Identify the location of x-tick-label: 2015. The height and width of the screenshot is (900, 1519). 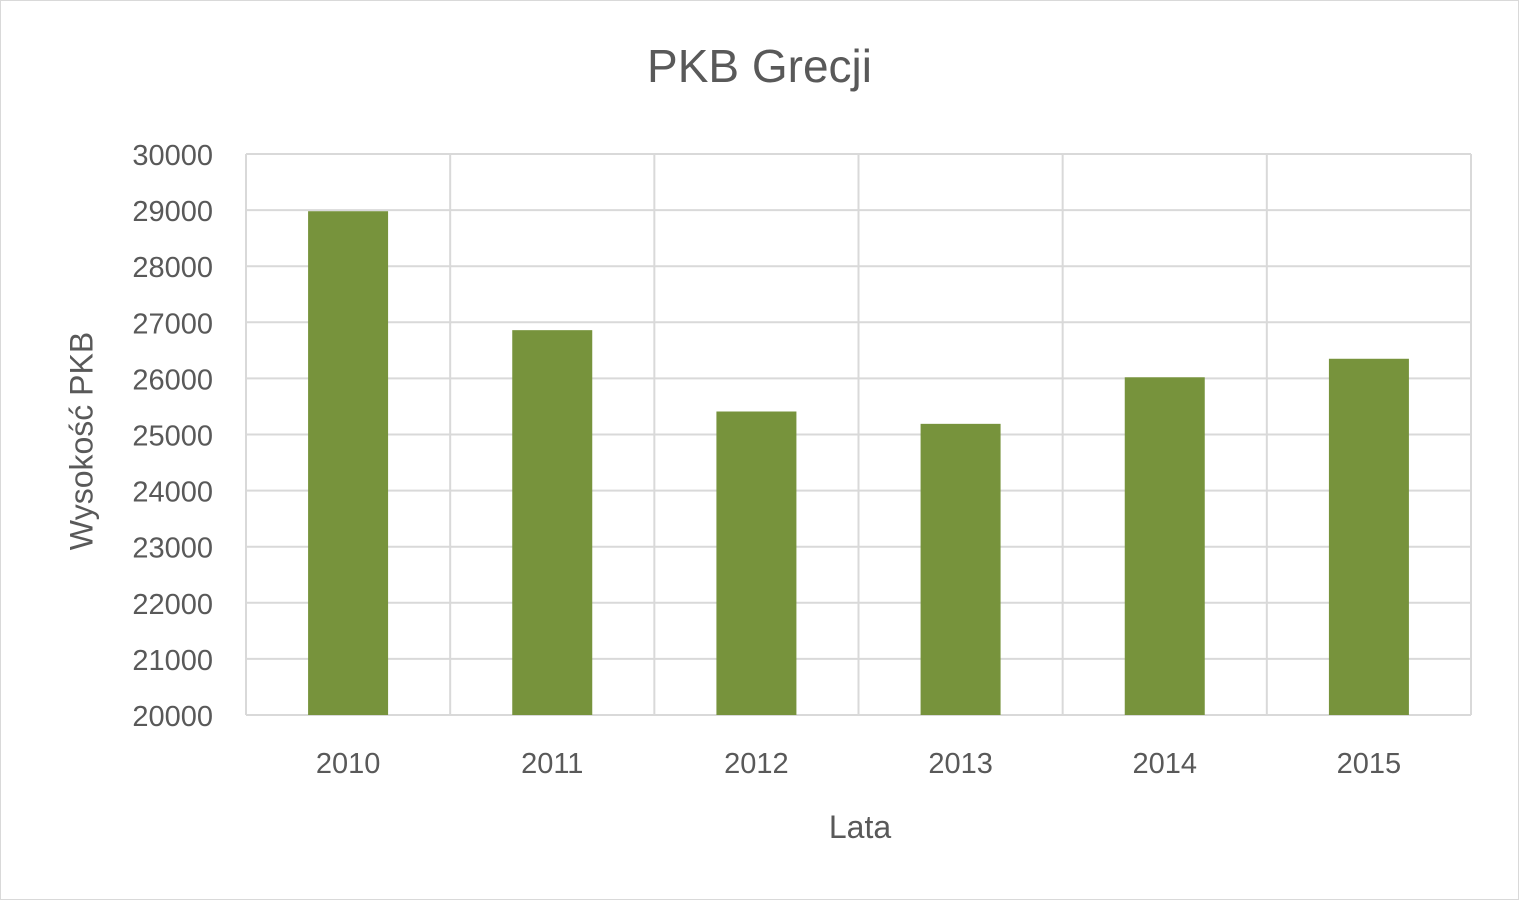
(1369, 764).